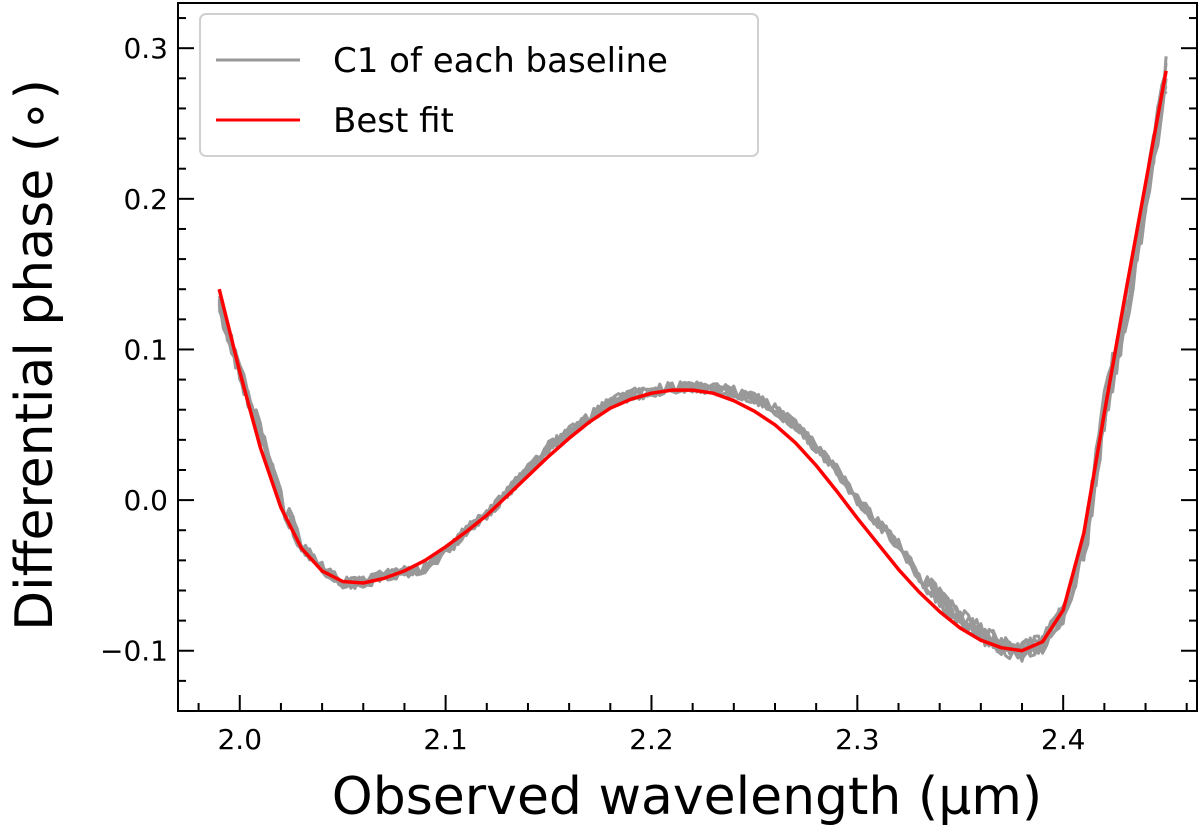 The image size is (1200, 834). I want to click on legend-box, so click(479, 85).